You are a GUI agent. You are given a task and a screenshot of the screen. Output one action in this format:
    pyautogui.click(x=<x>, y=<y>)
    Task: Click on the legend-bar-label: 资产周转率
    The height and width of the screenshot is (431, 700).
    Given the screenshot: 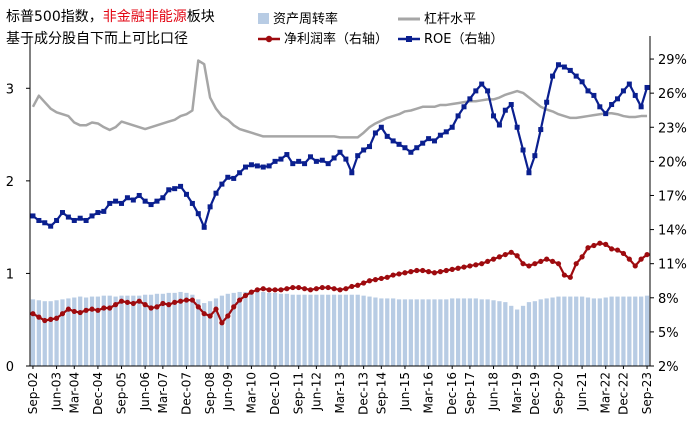 What is the action you would take?
    pyautogui.click(x=306, y=19)
    